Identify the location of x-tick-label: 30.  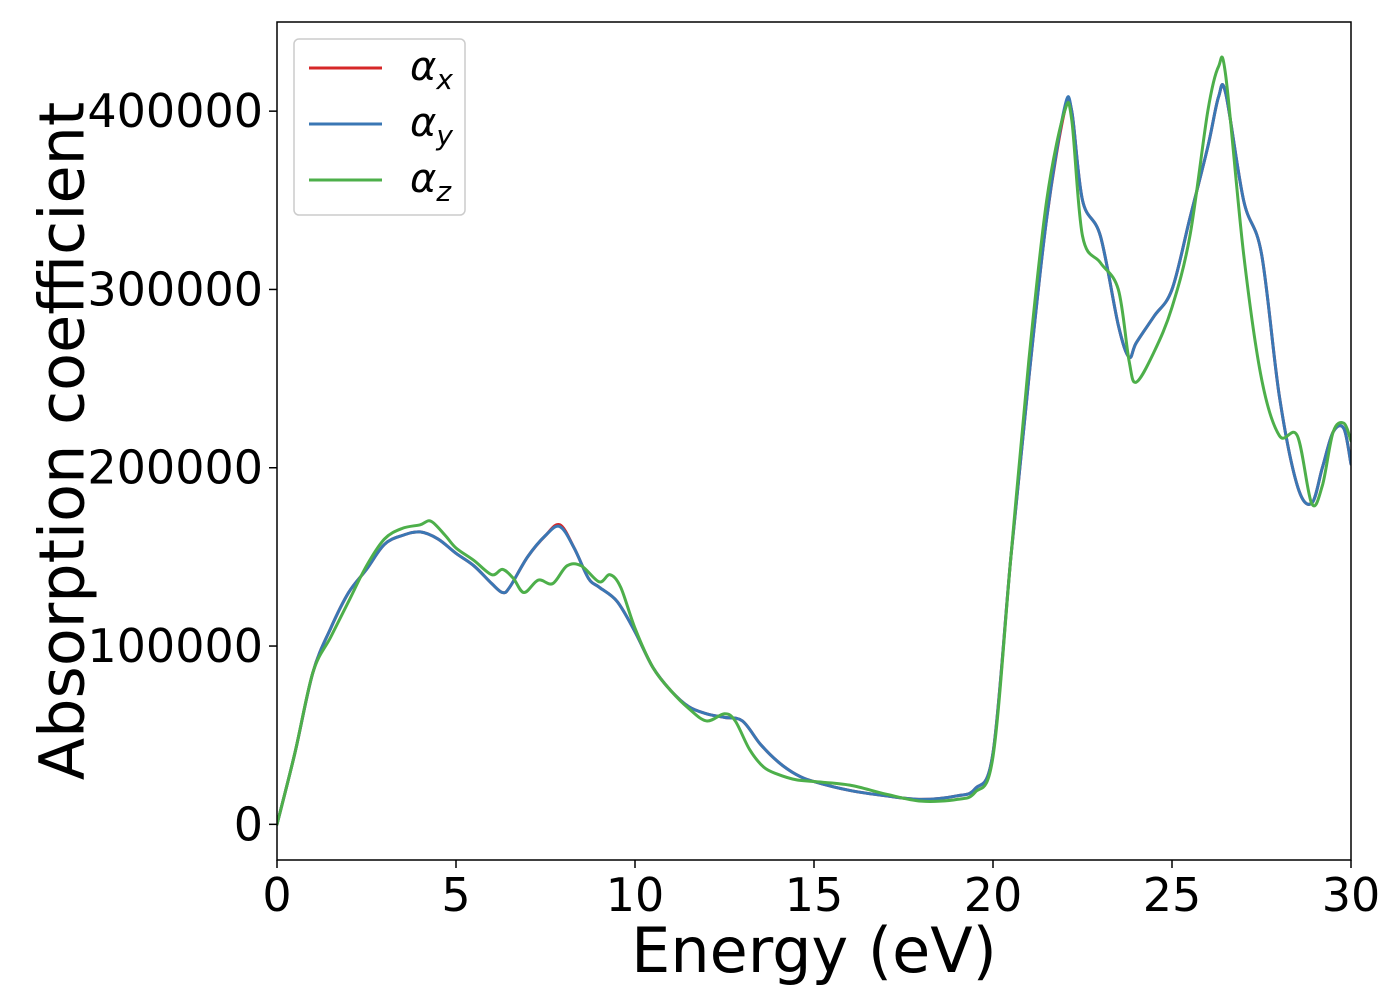
(1351, 895).